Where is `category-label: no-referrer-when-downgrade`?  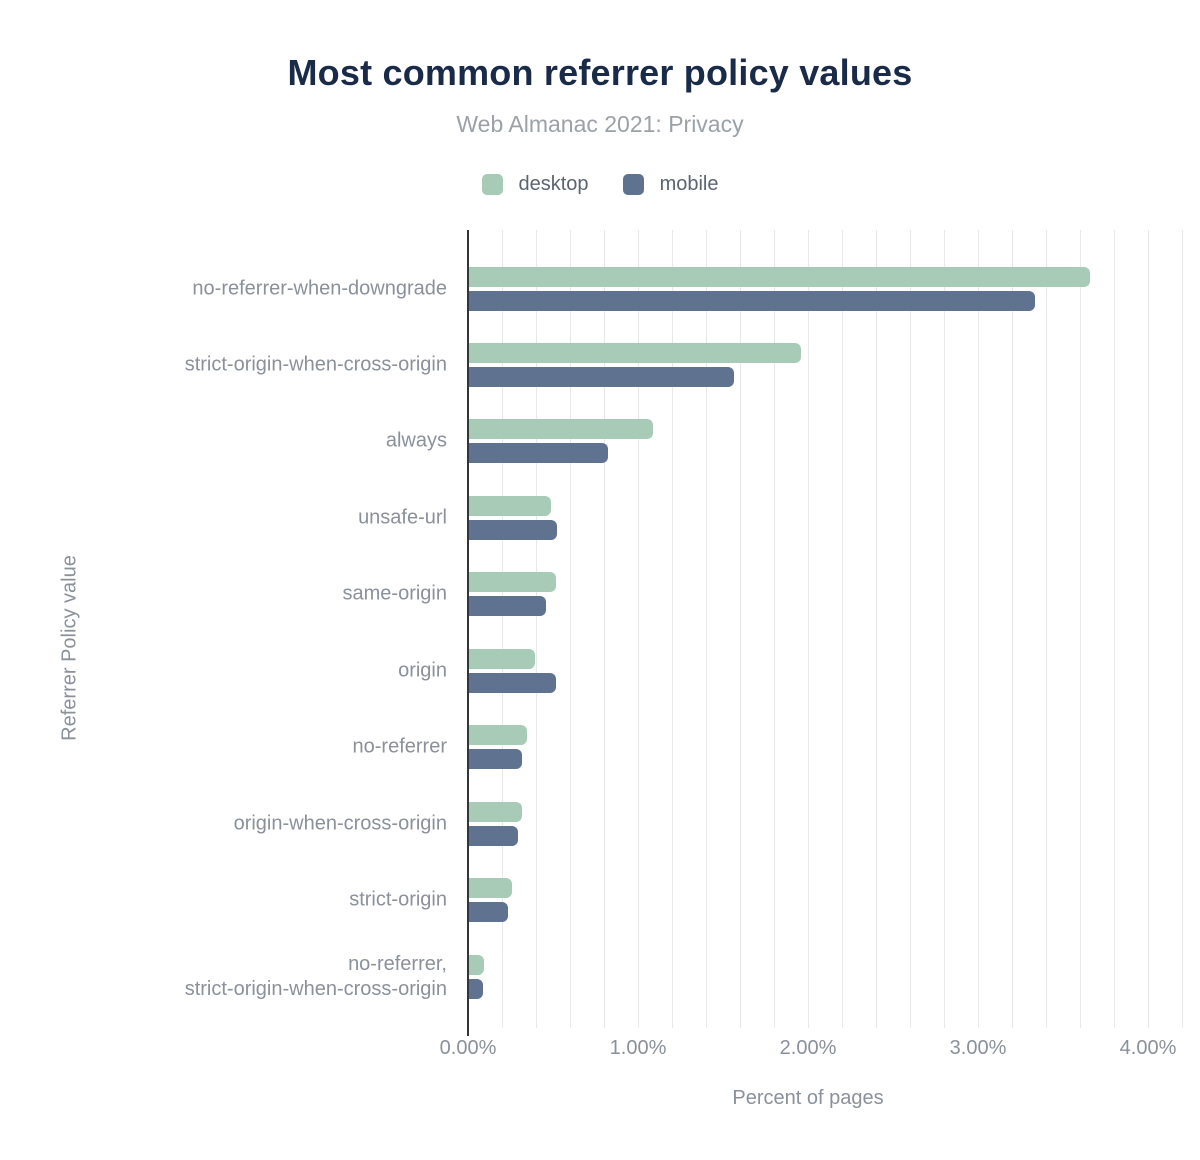
category-label: no-referrer-when-downgrade is located at coordinates (319, 288).